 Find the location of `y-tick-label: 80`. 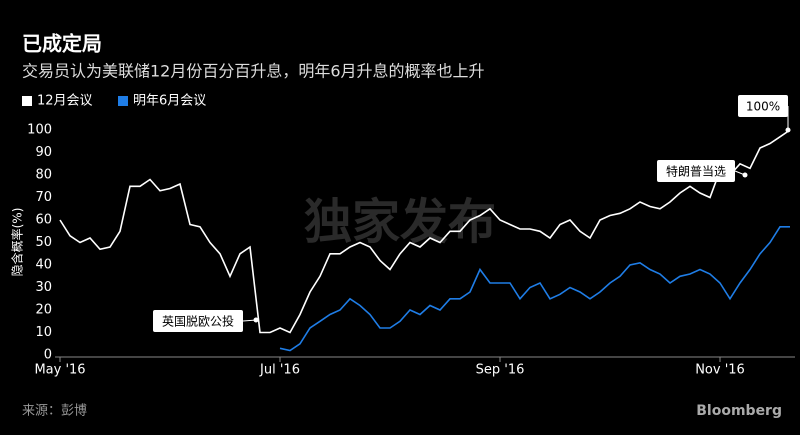

y-tick-label: 80 is located at coordinates (43, 175).